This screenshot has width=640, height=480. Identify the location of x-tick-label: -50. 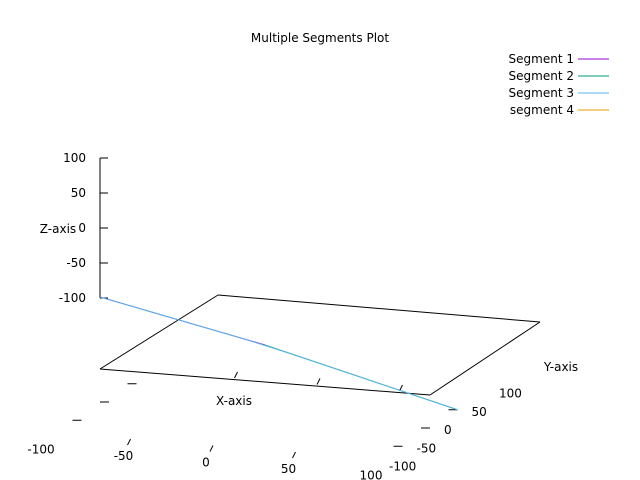
(124, 456).